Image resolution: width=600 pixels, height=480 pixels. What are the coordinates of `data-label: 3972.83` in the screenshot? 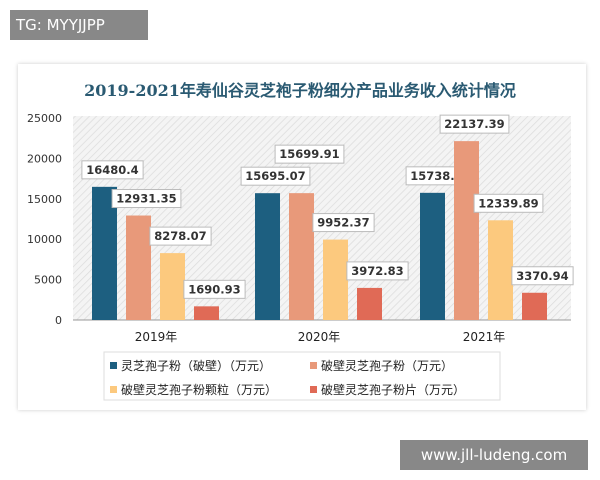 It's located at (377, 271).